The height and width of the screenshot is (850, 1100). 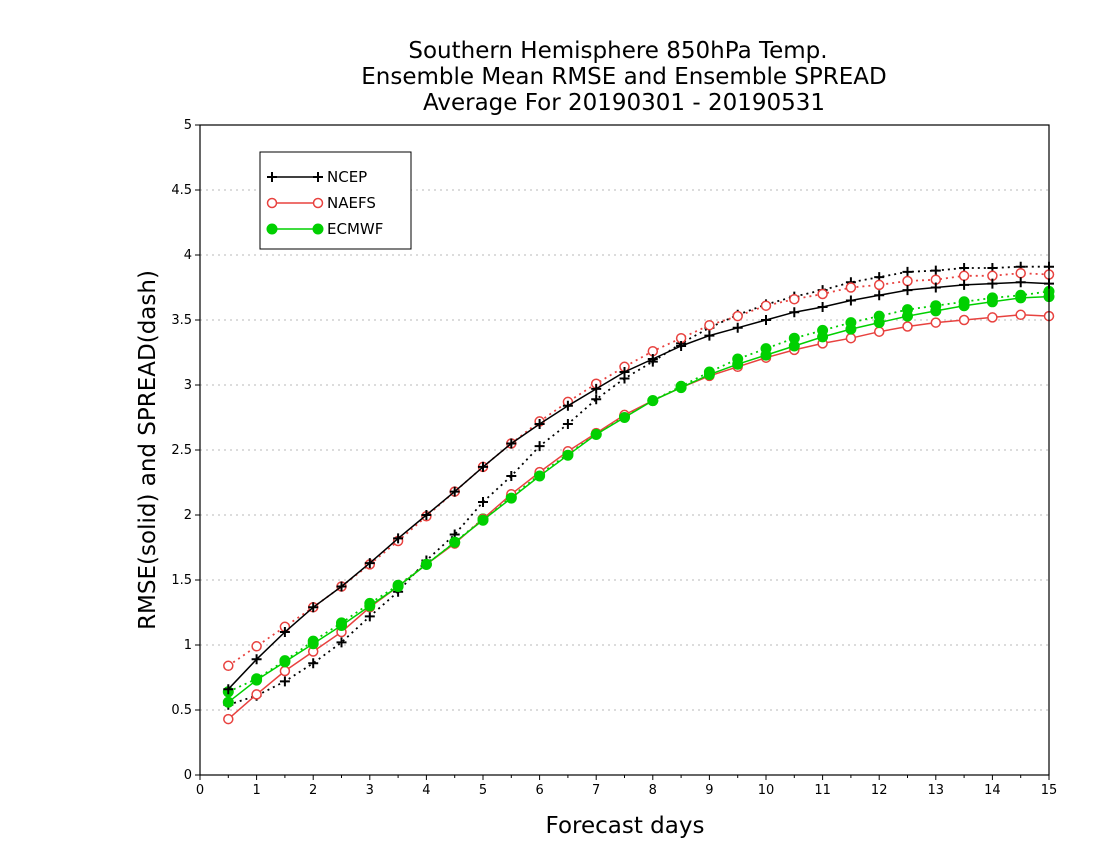 I want to click on x-tick-label: 2, so click(x=313, y=790).